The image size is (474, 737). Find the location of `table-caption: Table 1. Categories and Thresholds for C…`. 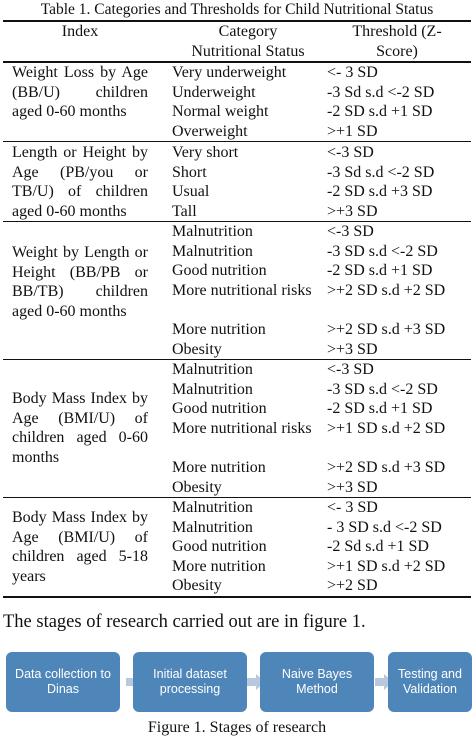

table-caption: Table 1. Categories and Thresholds for C… is located at coordinates (237, 9).